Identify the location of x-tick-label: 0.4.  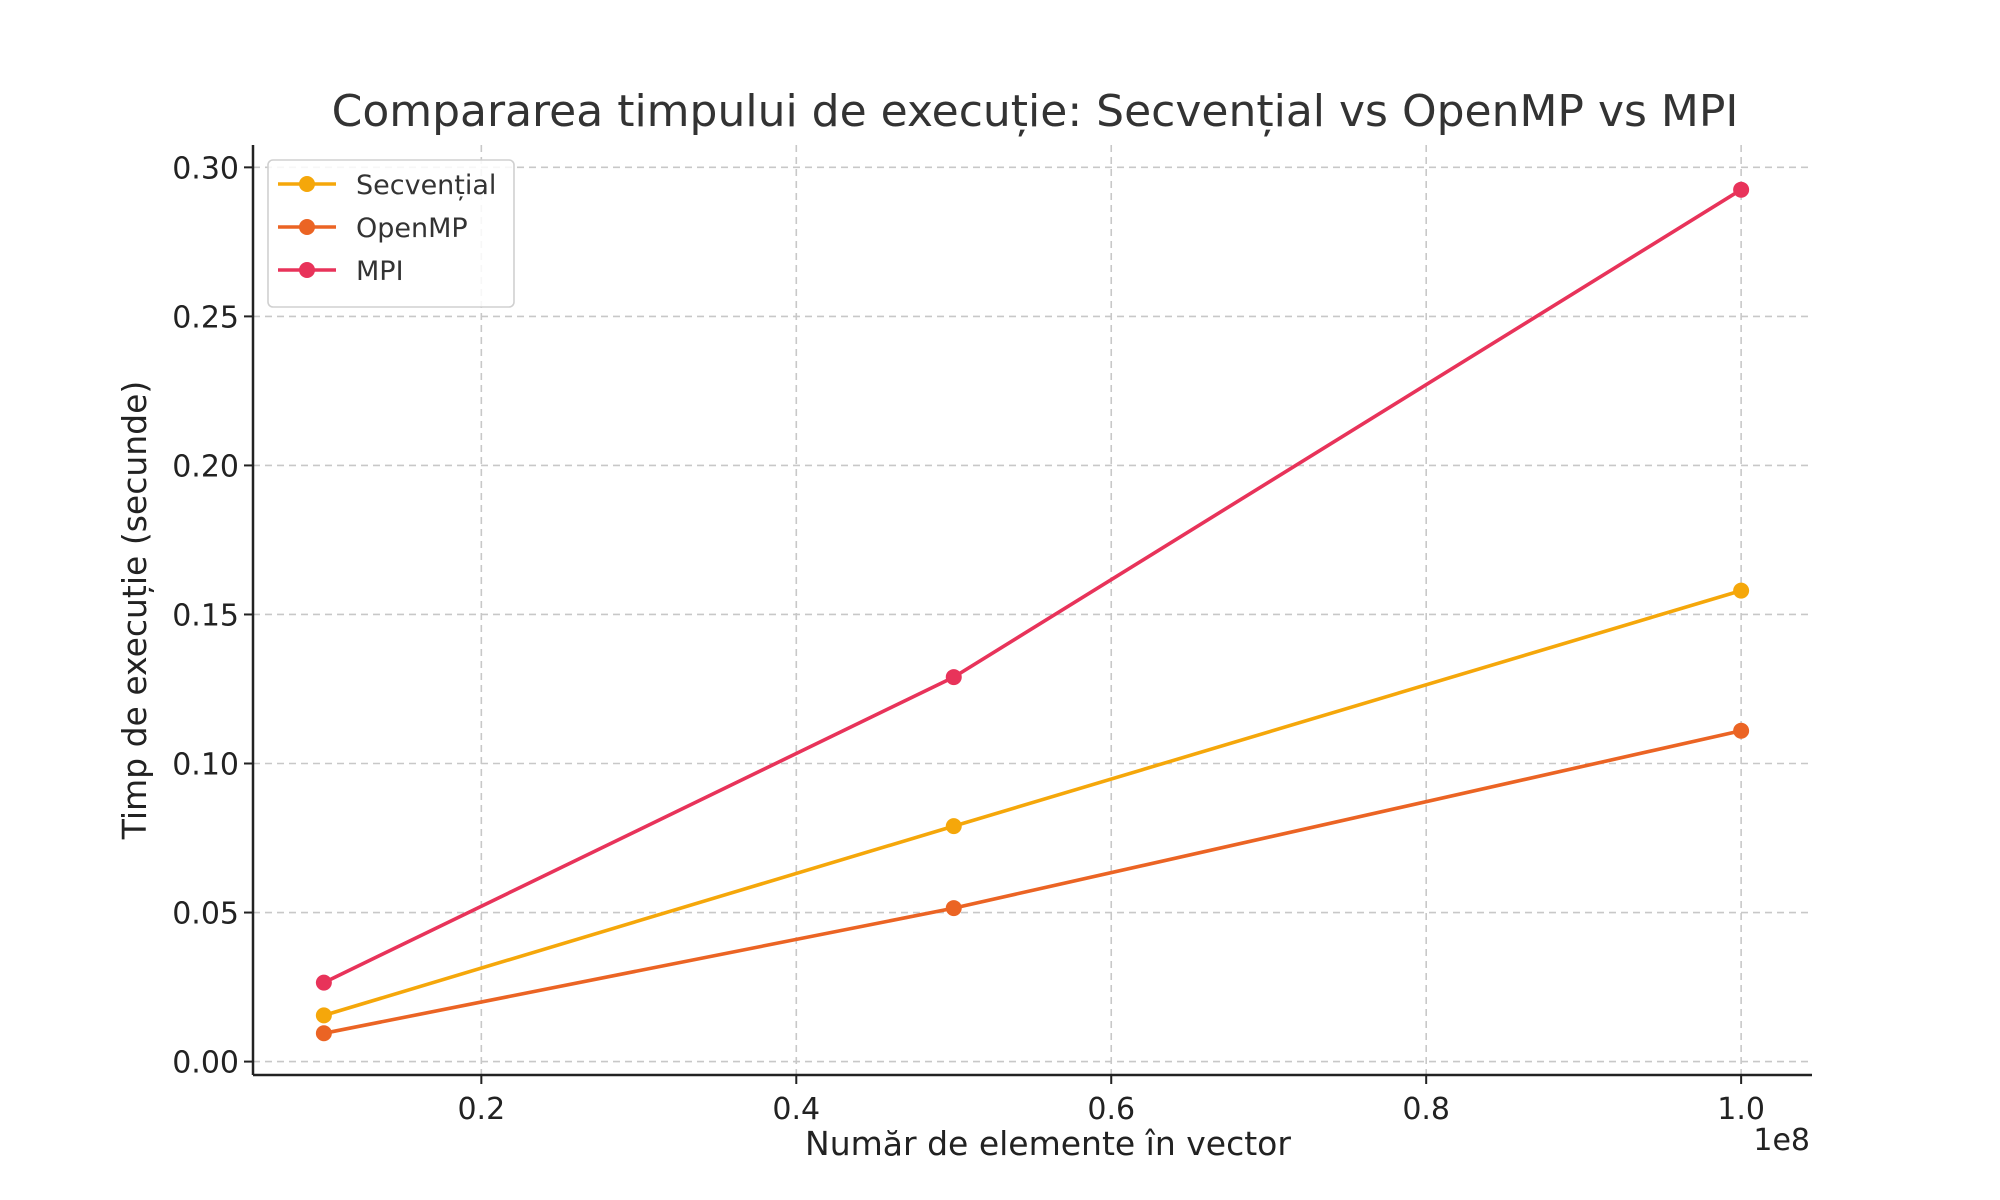
(796, 1109).